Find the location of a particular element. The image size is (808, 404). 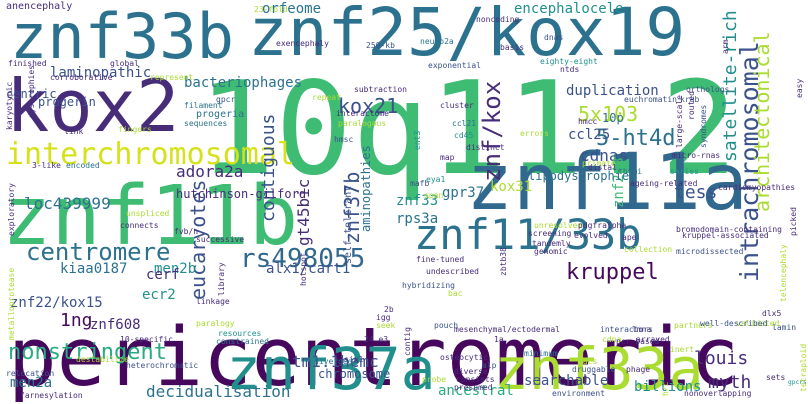

word: unspliced is located at coordinates (148, 213).